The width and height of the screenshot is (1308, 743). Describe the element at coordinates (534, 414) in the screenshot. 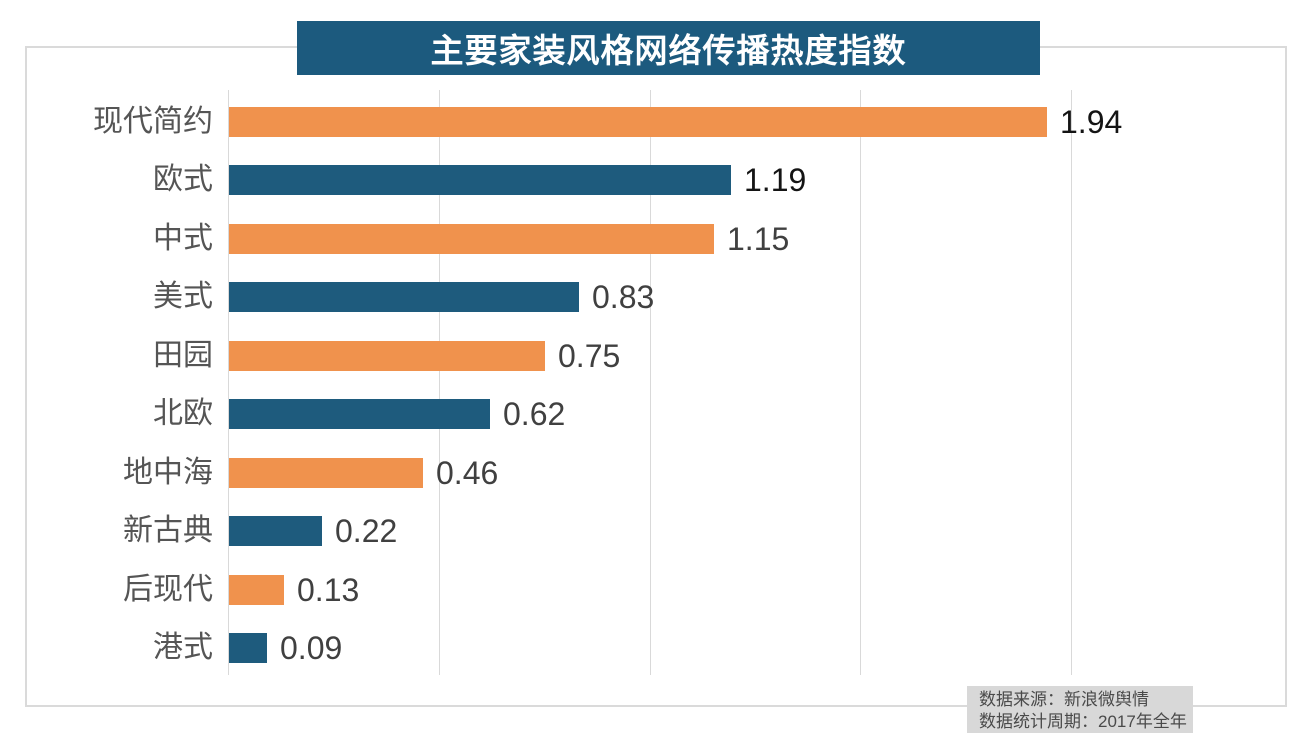

I see `bar-value-label: 0.62` at that location.